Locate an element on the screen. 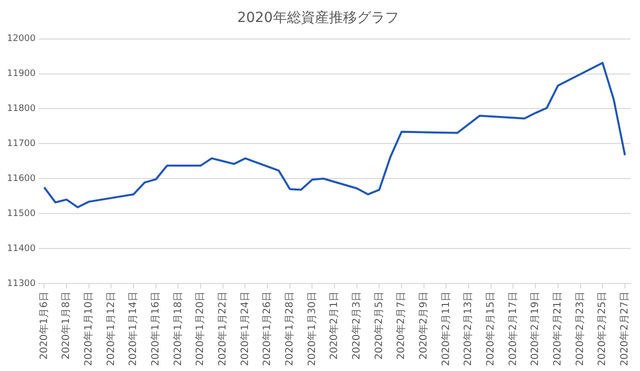 This screenshot has height=371, width=640. x-tick-label: 2020年1月12日 is located at coordinates (110, 328).